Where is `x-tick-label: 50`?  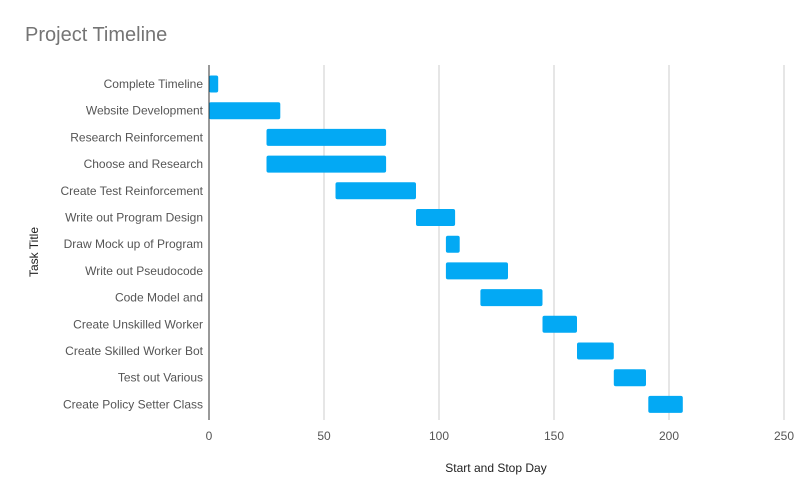 x-tick-label: 50 is located at coordinates (324, 436).